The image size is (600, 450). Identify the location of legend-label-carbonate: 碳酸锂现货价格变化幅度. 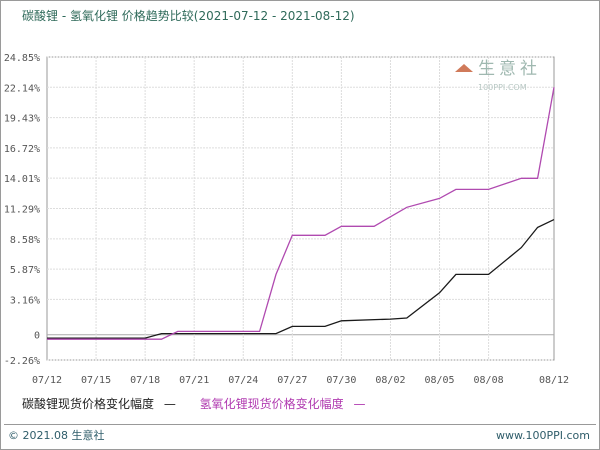
(88, 404).